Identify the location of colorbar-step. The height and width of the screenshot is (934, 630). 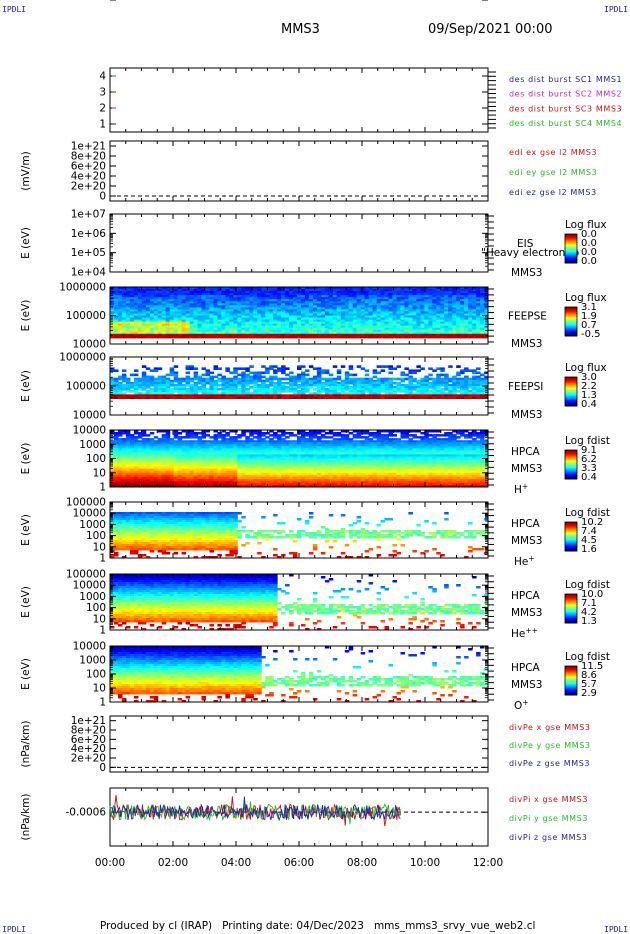
(571, 400).